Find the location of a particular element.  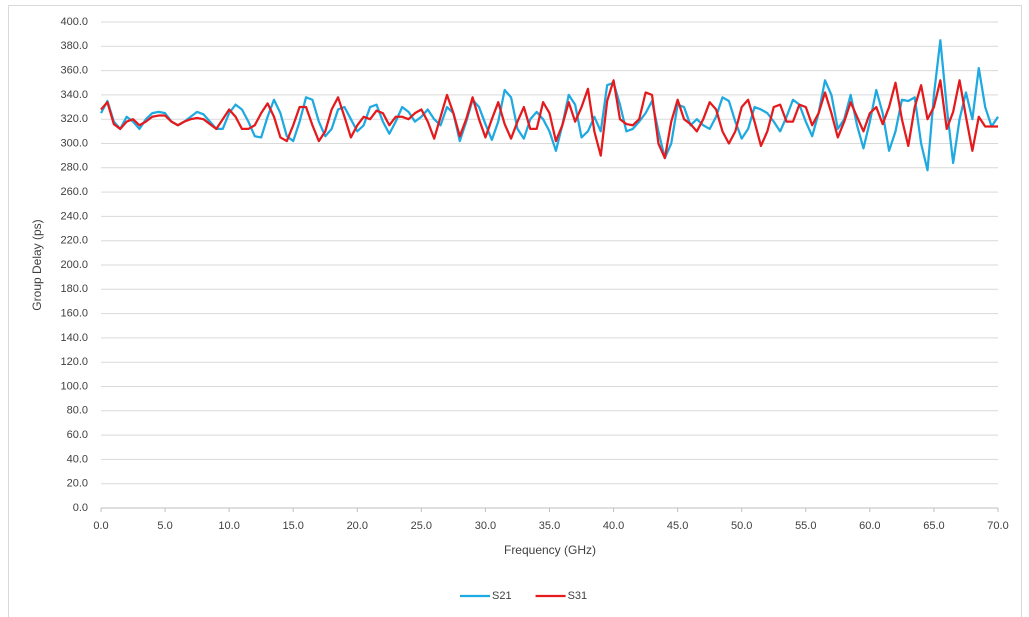

x-tick-label: 50.0 is located at coordinates (741, 526).